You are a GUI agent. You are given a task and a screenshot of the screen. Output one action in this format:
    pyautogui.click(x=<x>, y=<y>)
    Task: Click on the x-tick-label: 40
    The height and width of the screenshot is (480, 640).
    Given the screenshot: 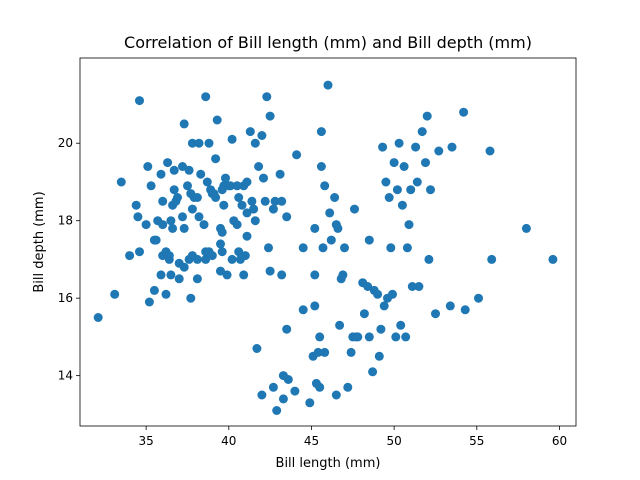 What is the action you would take?
    pyautogui.click(x=228, y=441)
    